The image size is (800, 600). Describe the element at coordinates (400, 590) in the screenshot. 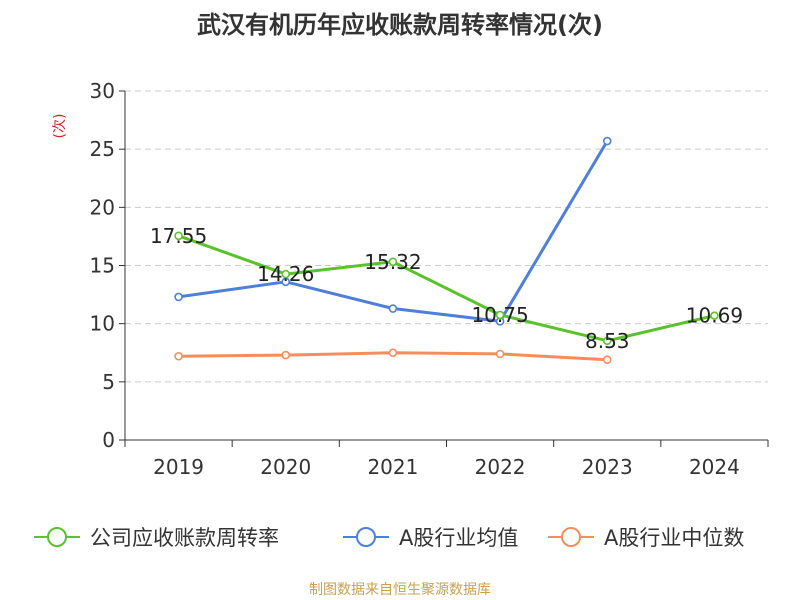

I see `source-note: 制图数据来自恒生聚源数据库` at that location.